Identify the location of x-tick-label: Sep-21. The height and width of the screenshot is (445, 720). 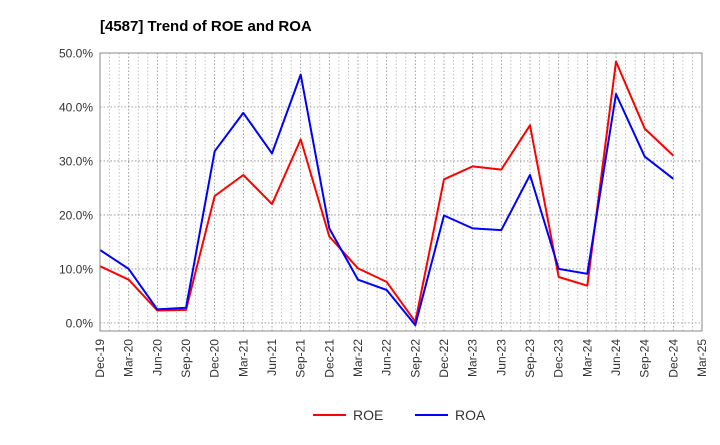
(301, 358).